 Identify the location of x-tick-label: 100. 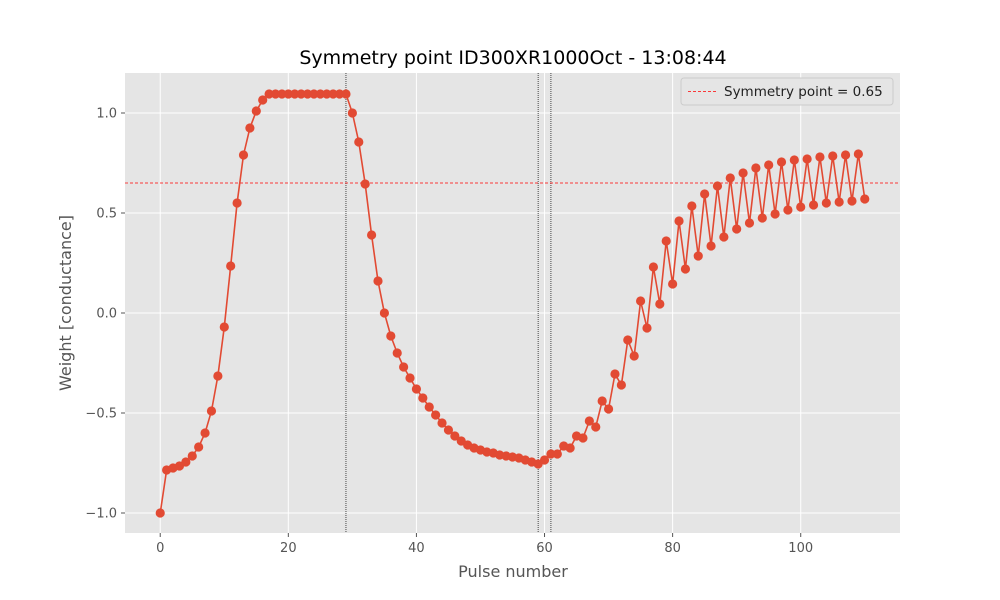
(800, 548).